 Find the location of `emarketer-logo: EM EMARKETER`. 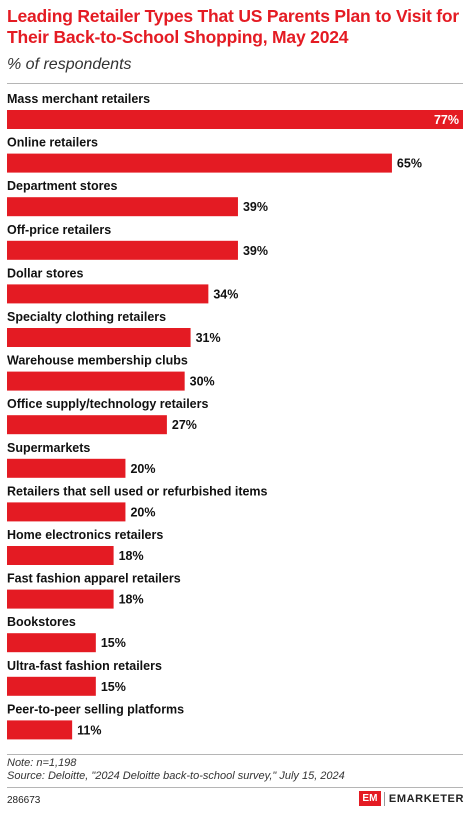

emarketer-logo: EM EMARKETER is located at coordinates (411, 798).